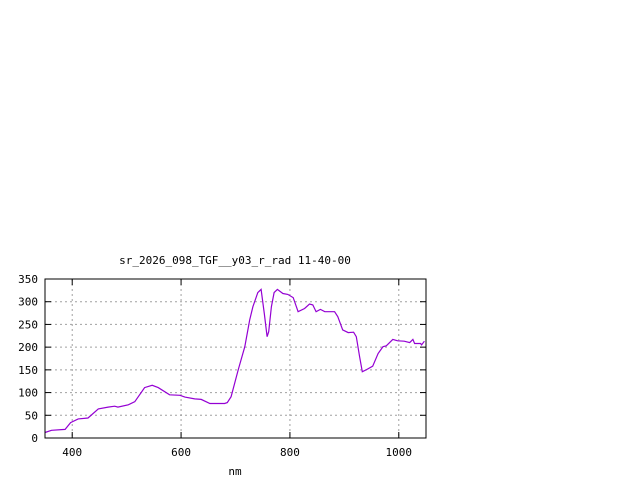 Image resolution: width=640 pixels, height=480 pixels. I want to click on y-tick-label: 50, so click(31, 415).